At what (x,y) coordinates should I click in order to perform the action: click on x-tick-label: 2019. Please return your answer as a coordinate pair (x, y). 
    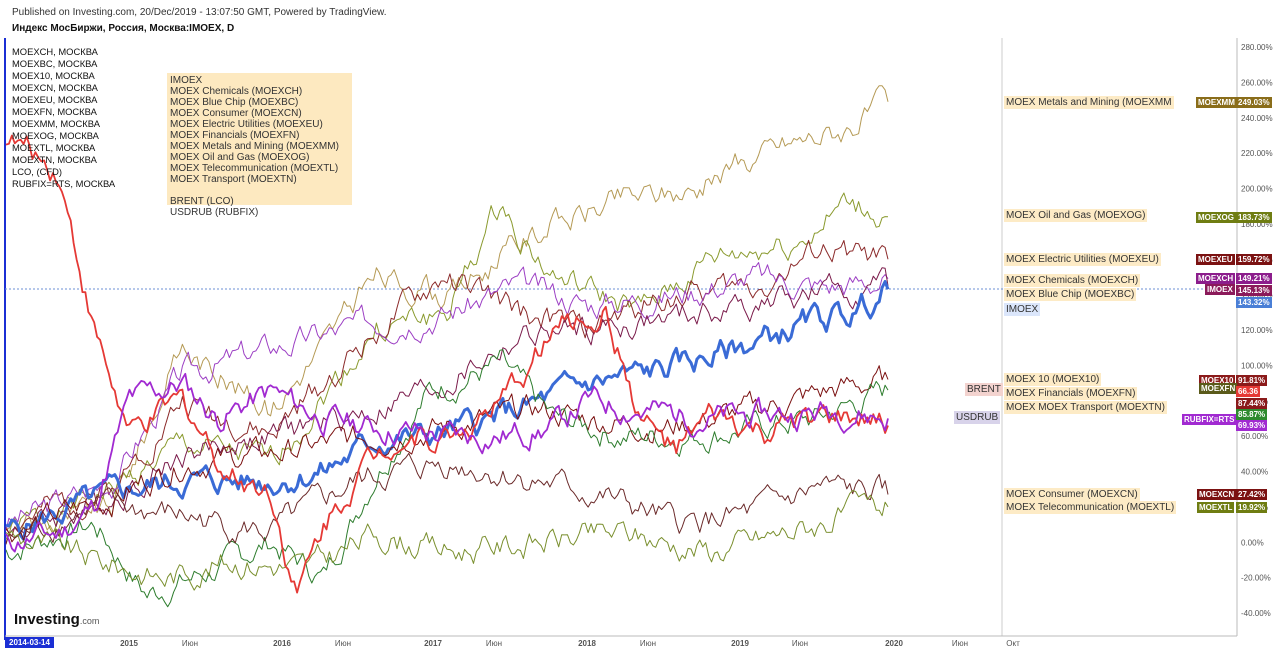
    Looking at the image, I should click on (740, 643).